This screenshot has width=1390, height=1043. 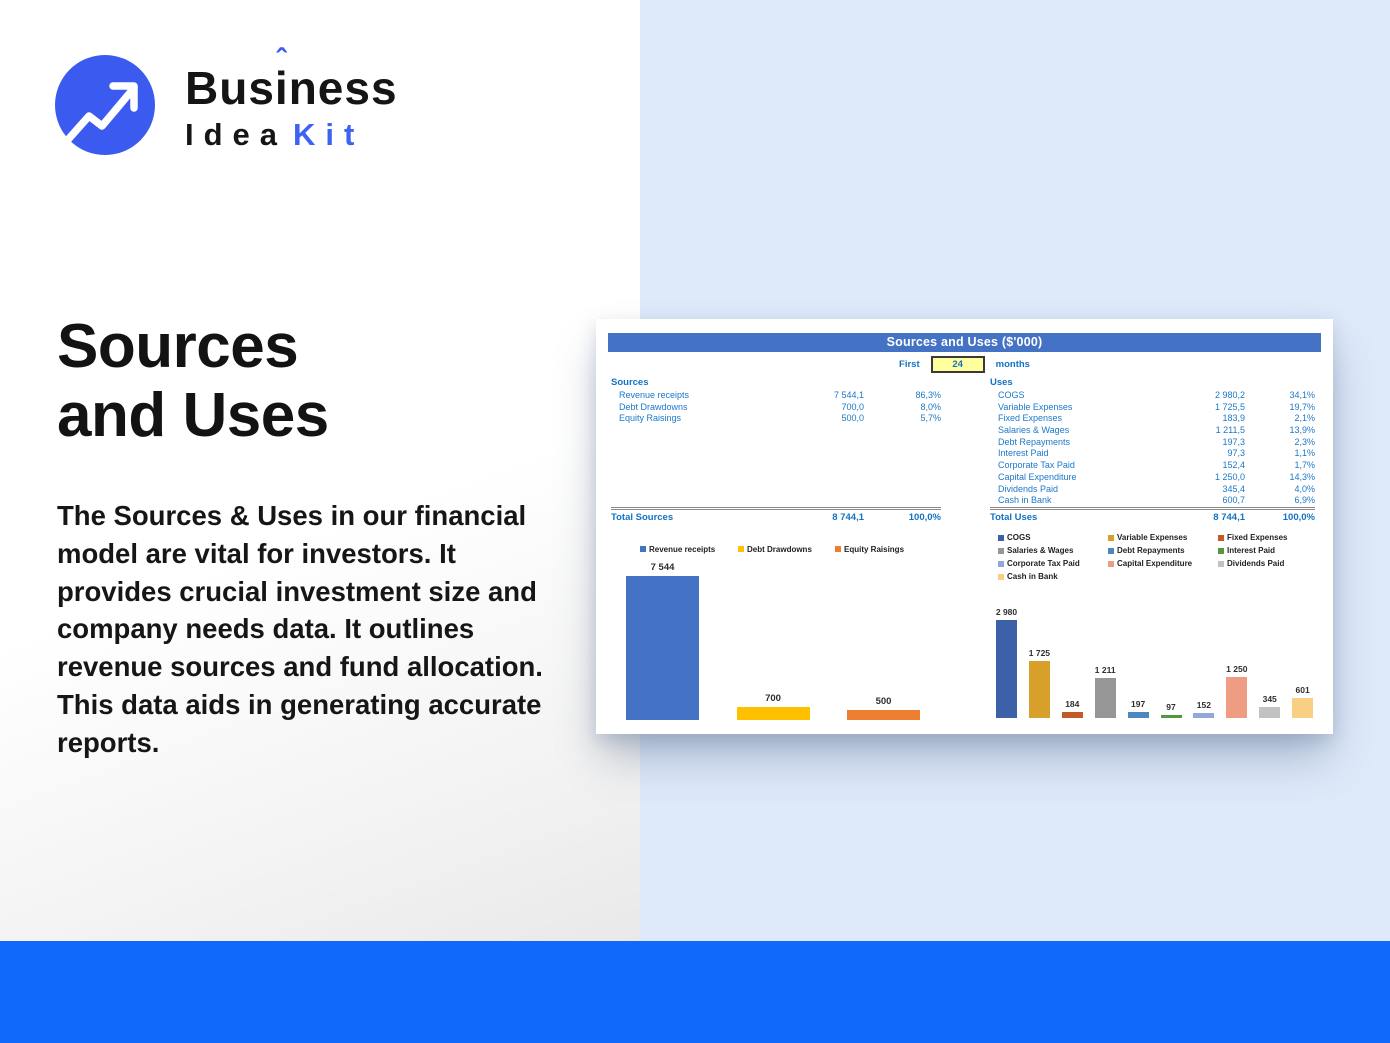 I want to click on table-row: Revenue receipts 7 544,1 86,3%, so click(x=776, y=396).